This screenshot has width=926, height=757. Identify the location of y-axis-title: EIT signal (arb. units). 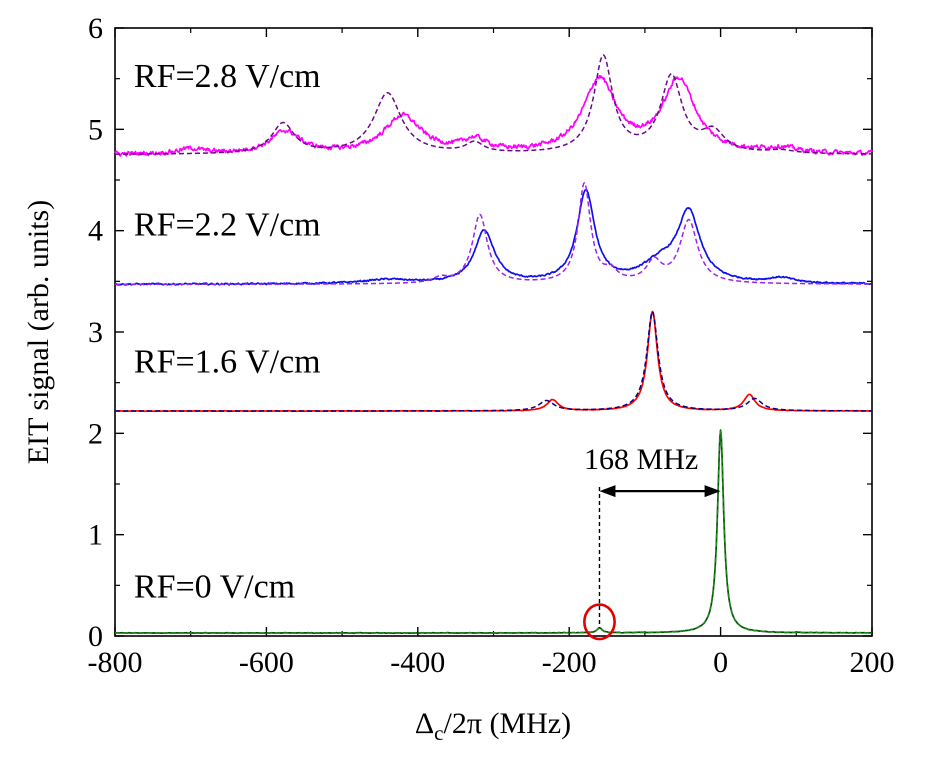
(38, 332).